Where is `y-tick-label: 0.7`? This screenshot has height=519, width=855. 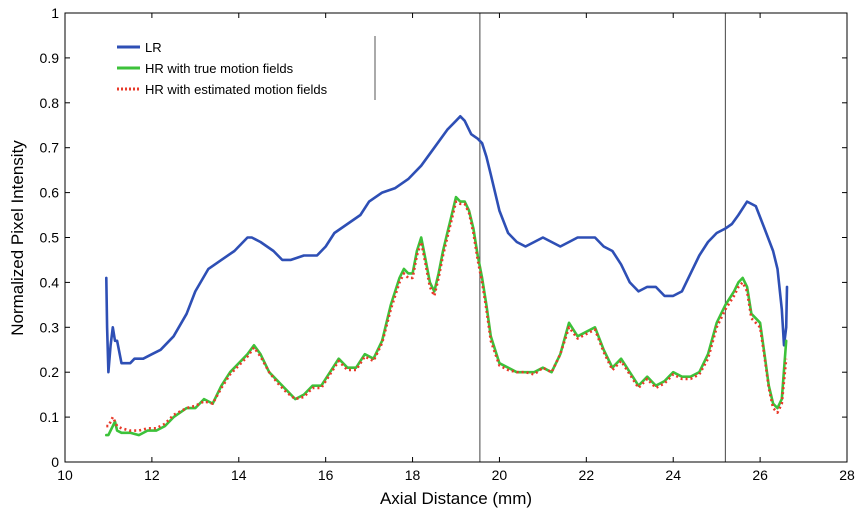
y-tick-label: 0.7 is located at coordinates (50, 148).